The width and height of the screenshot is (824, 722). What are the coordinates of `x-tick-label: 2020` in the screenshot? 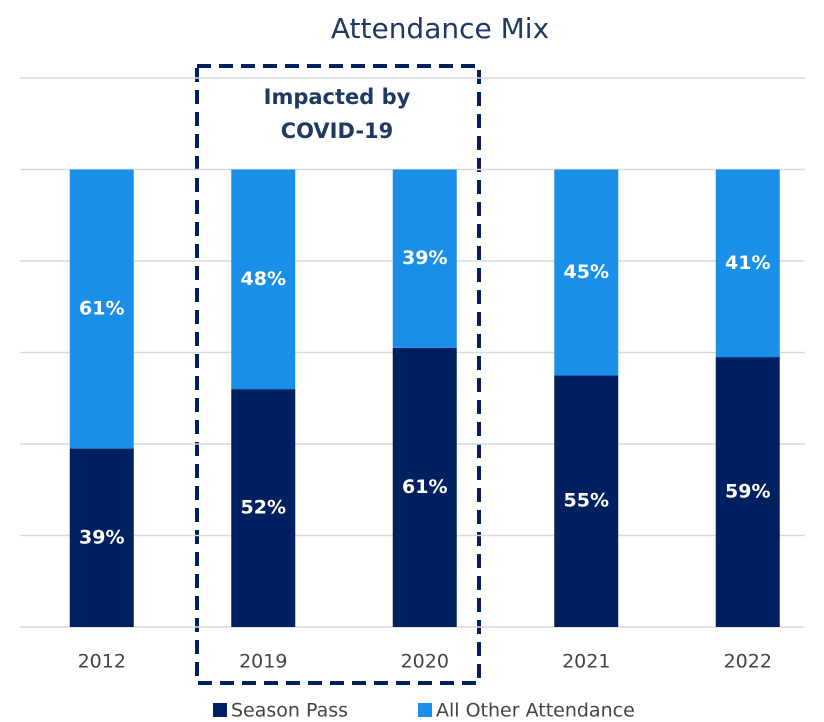 It's located at (425, 662).